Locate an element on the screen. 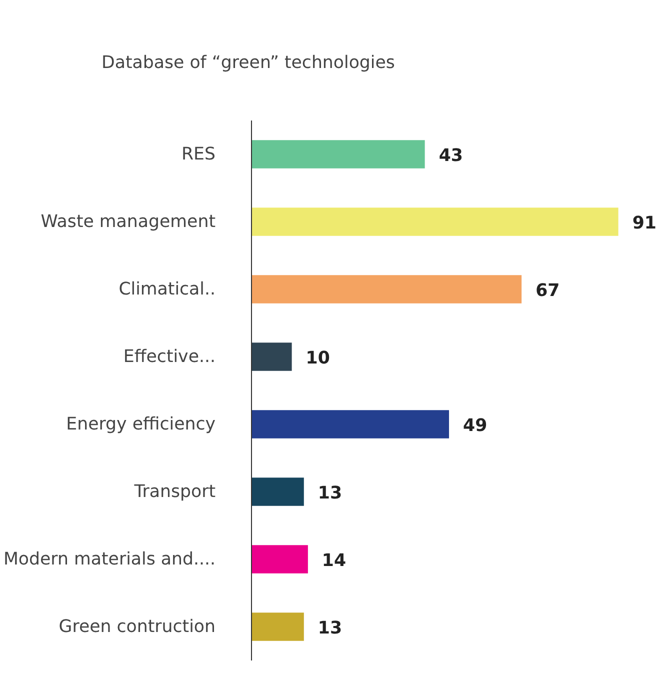  y-tick-label: Transport is located at coordinates (174, 492).